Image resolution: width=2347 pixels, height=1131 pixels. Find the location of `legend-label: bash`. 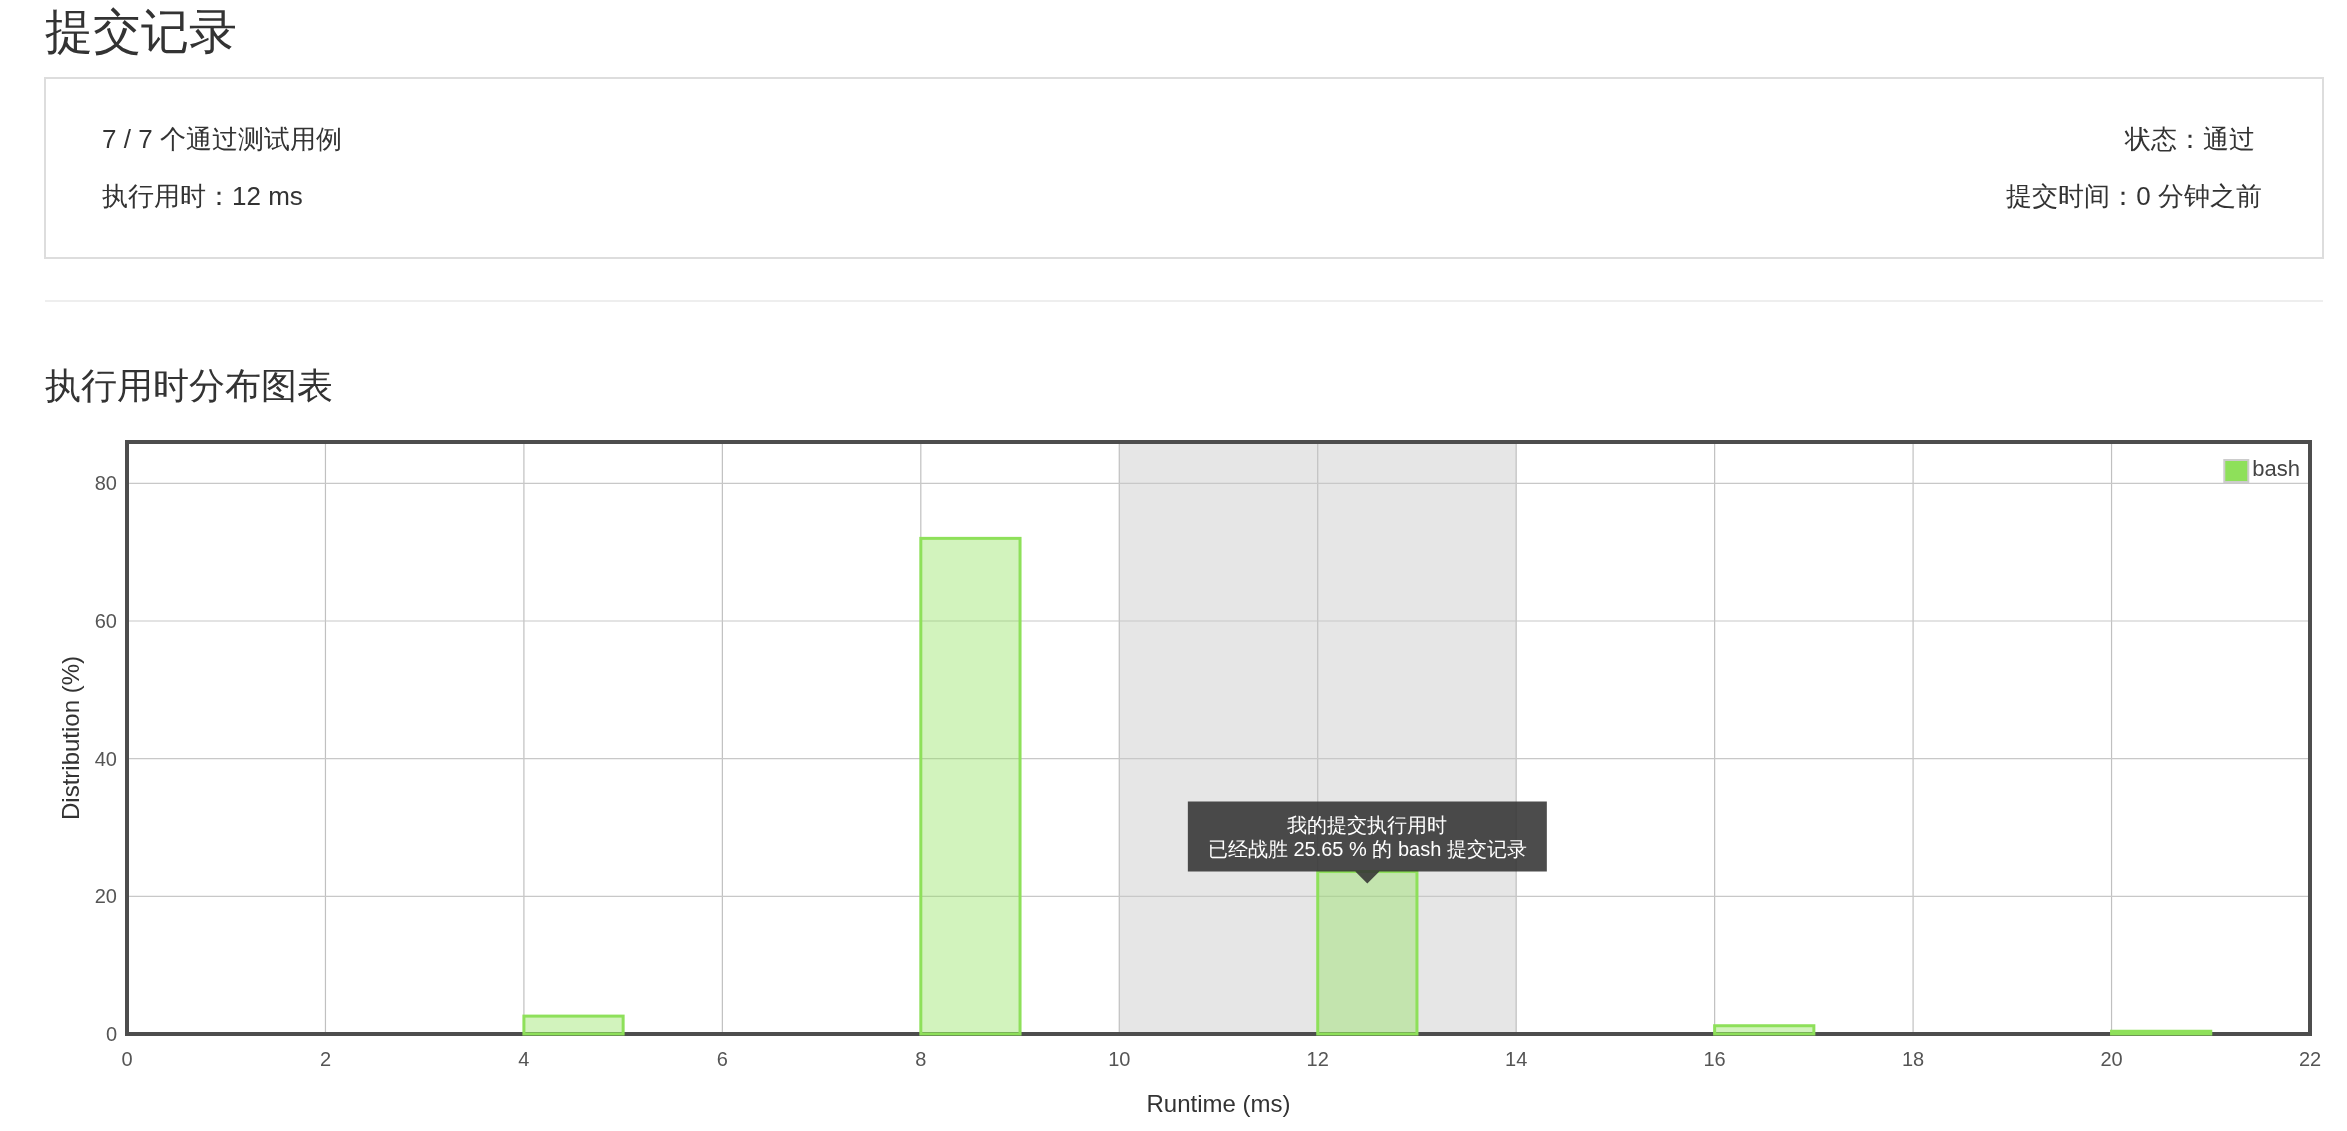

legend-label: bash is located at coordinates (2276, 468).